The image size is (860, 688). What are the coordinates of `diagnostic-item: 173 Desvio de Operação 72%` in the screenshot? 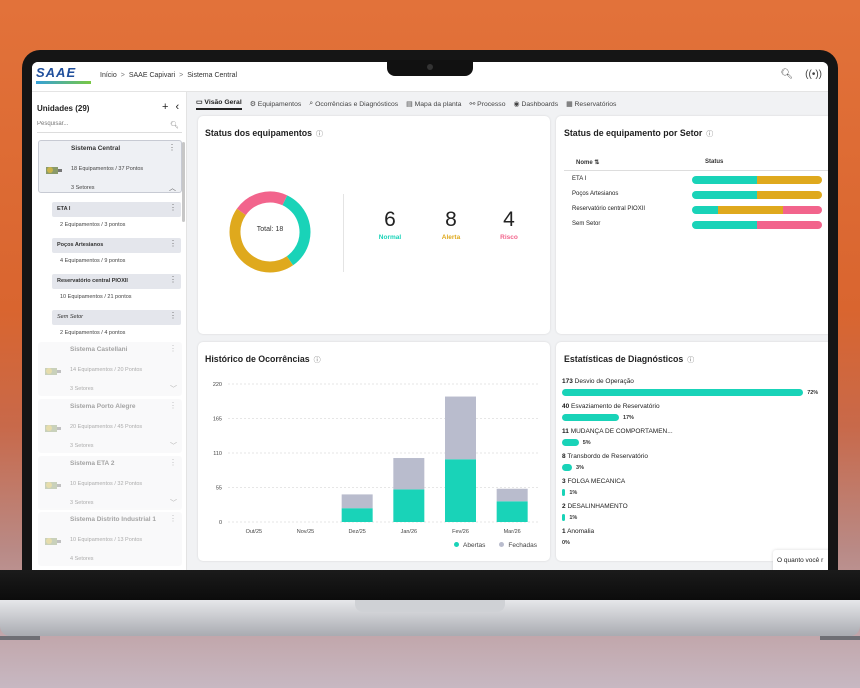 It's located at (695, 387).